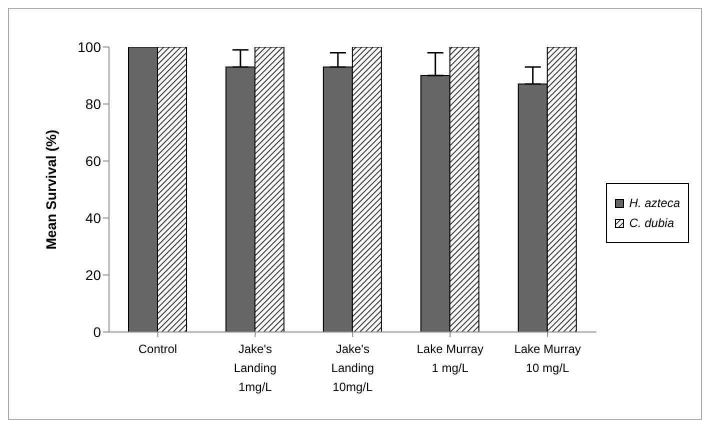  Describe the element at coordinates (93, 274) in the screenshot. I see `y-tick-label: 20` at that location.